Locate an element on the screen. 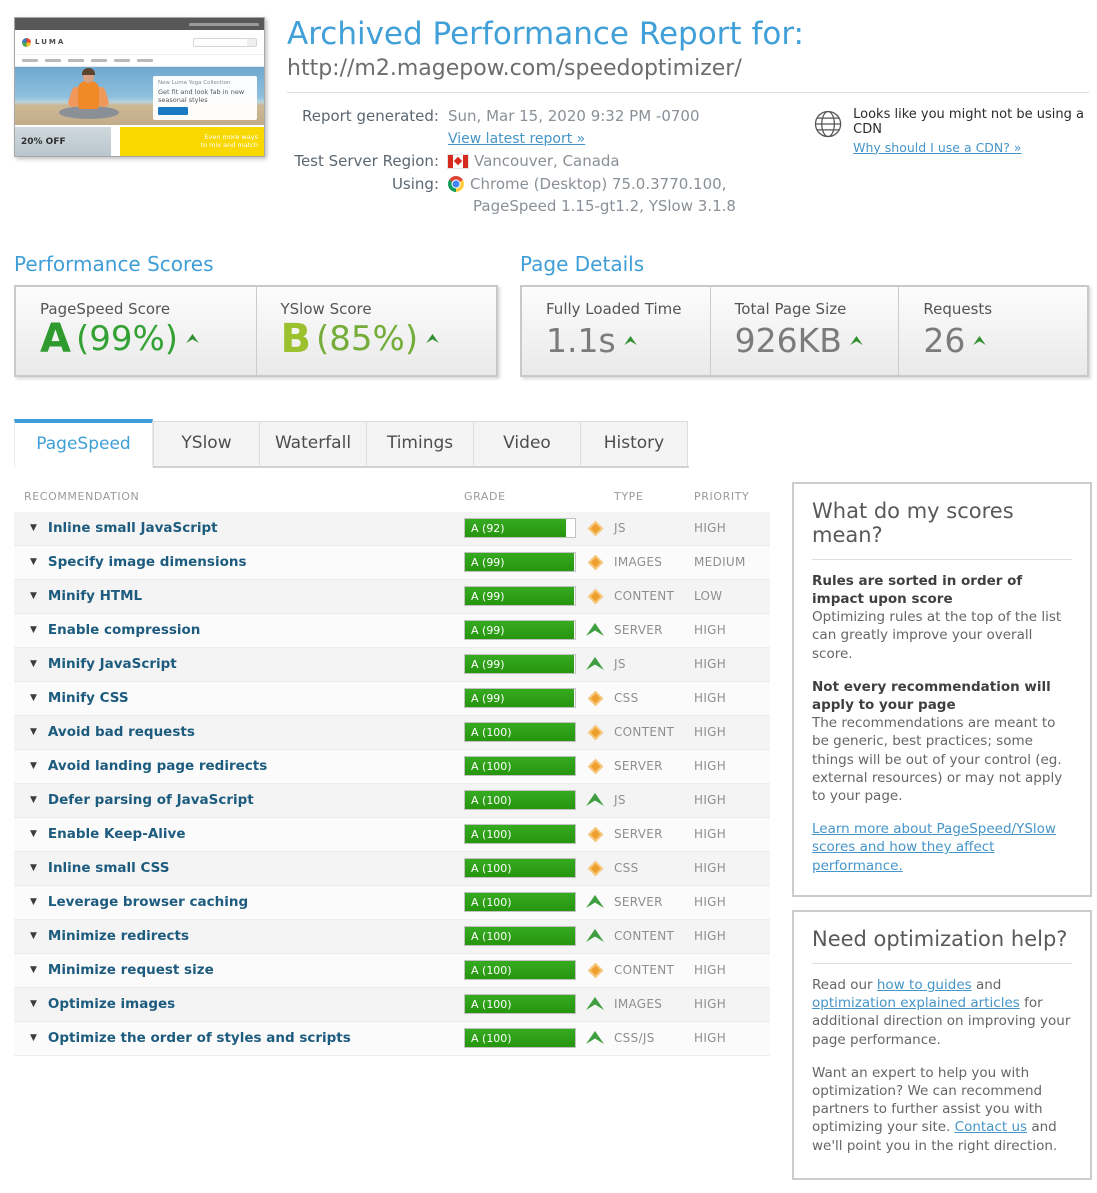 The height and width of the screenshot is (1193, 1097). thumb-navbar is located at coordinates (139, 60).